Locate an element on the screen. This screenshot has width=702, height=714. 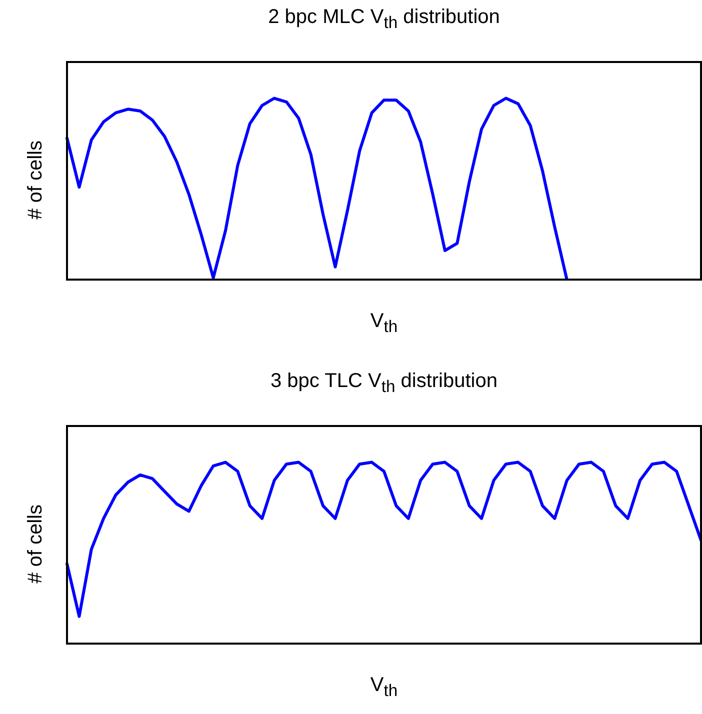
chart-title: 2 bpc MLC V$_{th}$ distribution is located at coordinates (384, 19).